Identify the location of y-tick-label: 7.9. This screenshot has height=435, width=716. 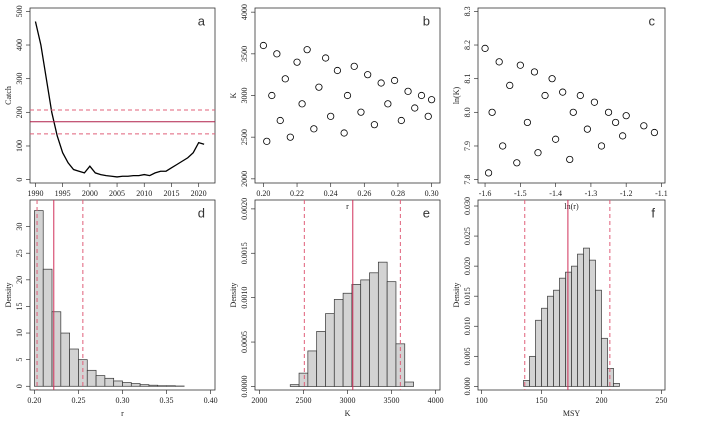
(467, 146).